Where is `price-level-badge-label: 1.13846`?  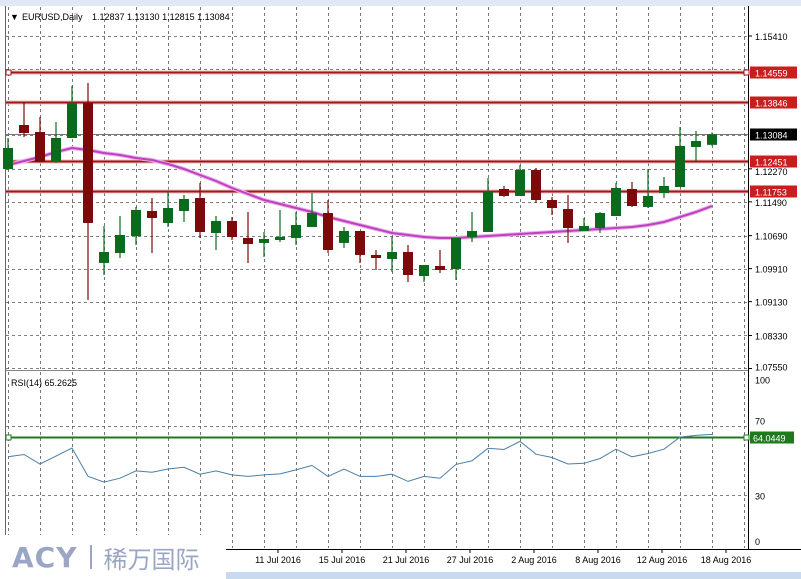 price-level-badge-label: 1.13846 is located at coordinates (771, 104).